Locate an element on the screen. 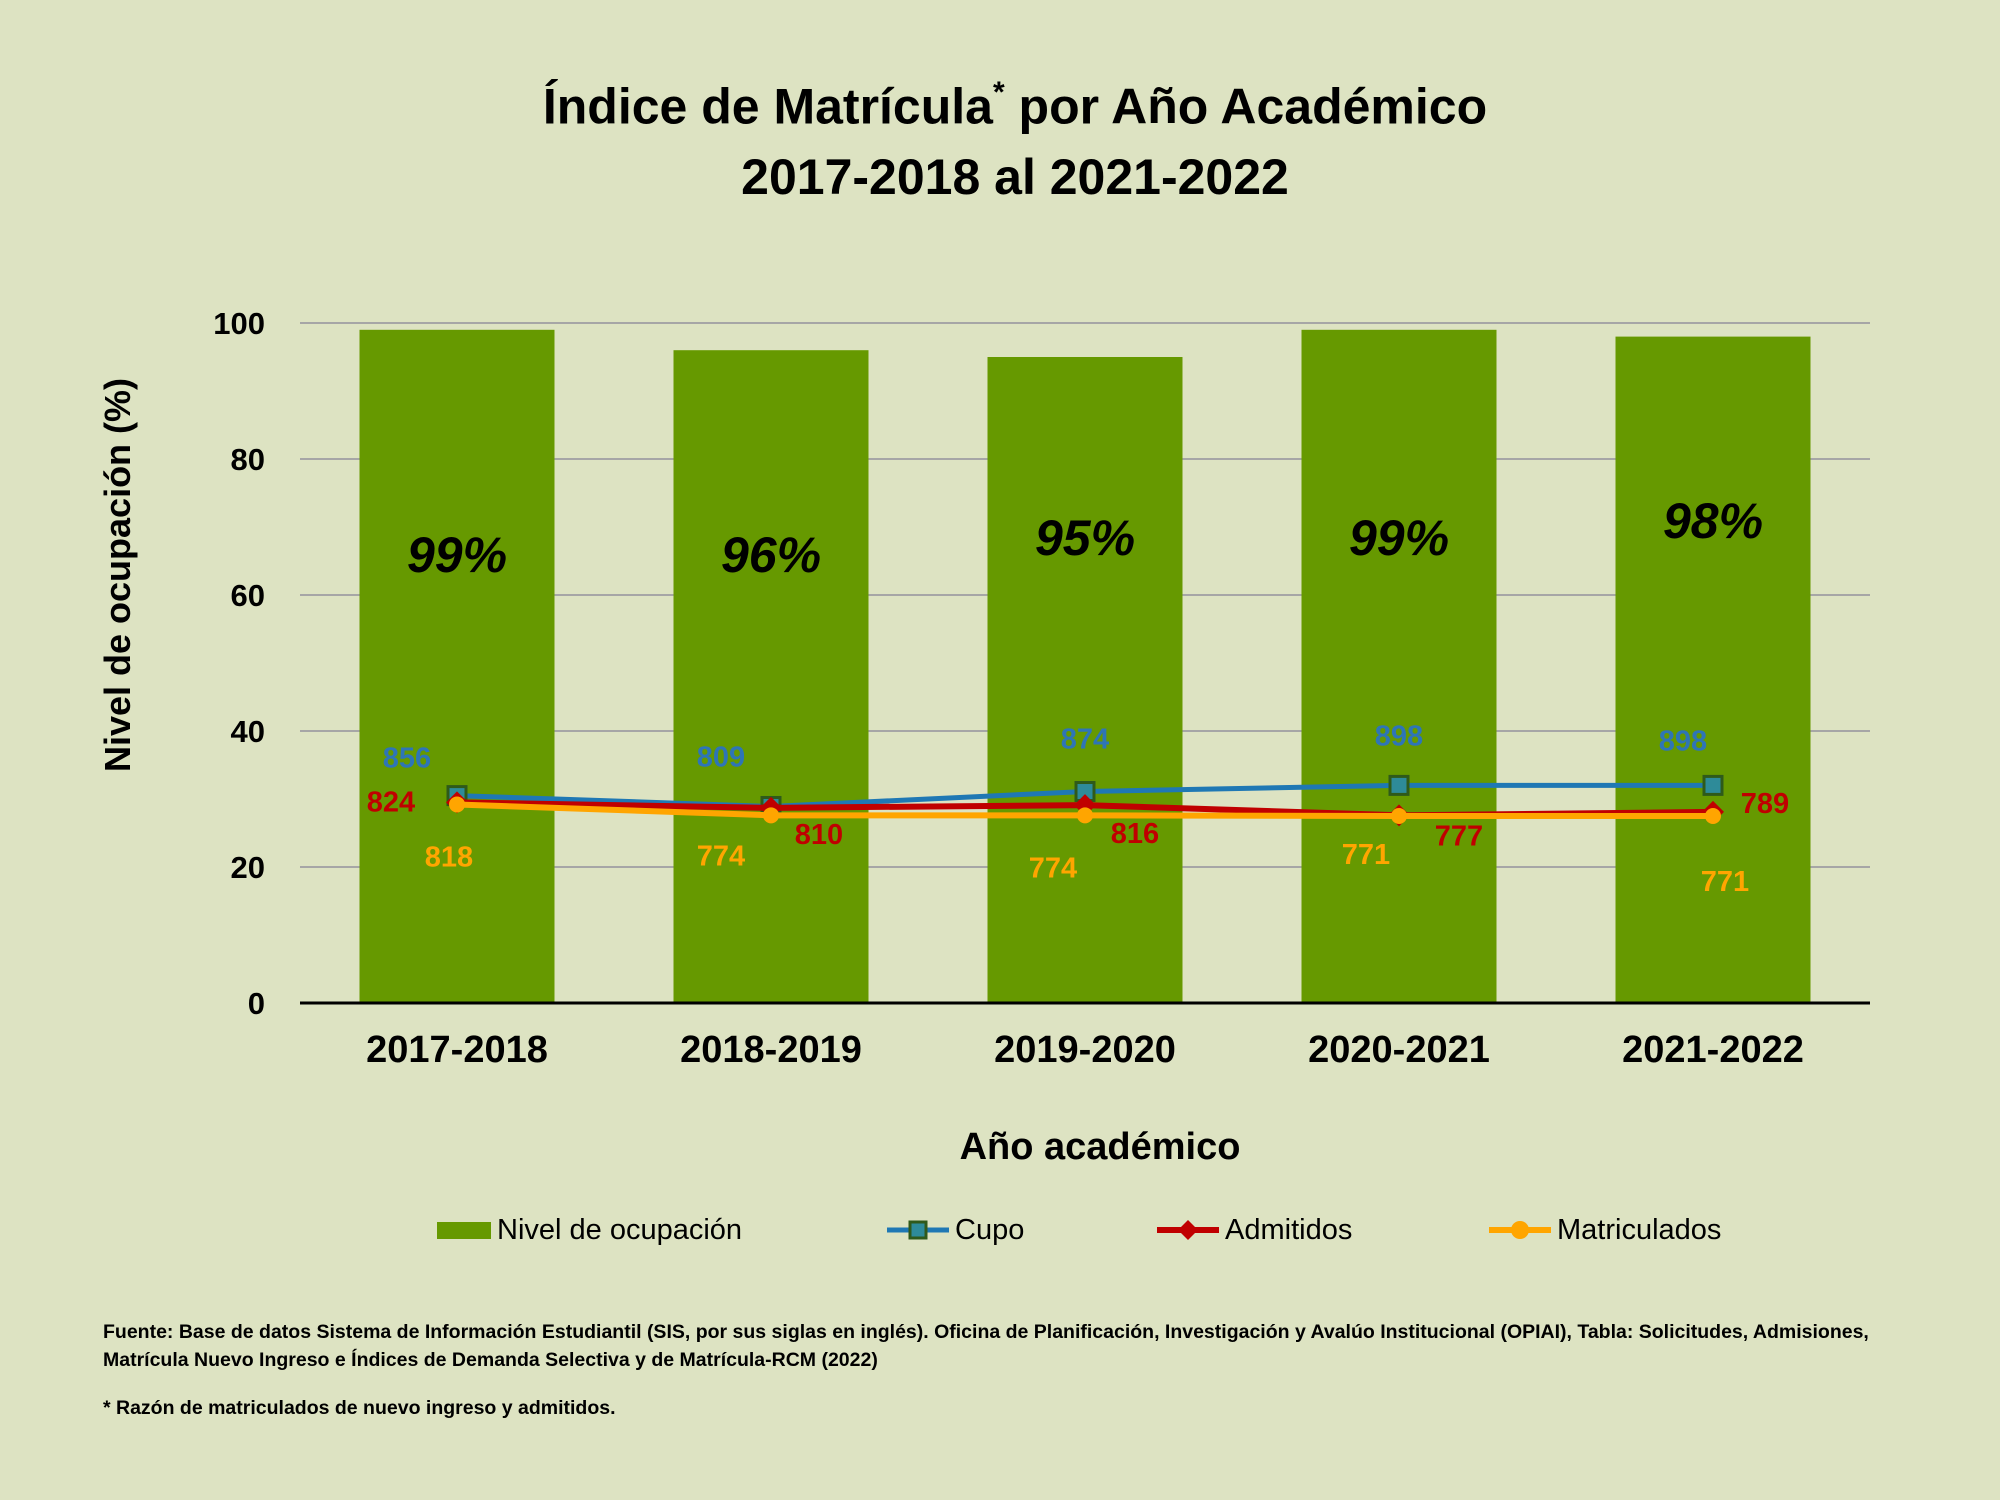  label-Admitidos-2021-2022: 789 is located at coordinates (1765, 804).